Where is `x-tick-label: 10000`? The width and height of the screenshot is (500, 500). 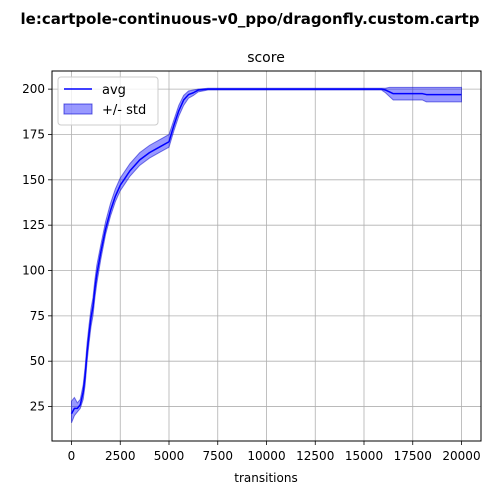 x-tick-label: 10000 is located at coordinates (266, 456).